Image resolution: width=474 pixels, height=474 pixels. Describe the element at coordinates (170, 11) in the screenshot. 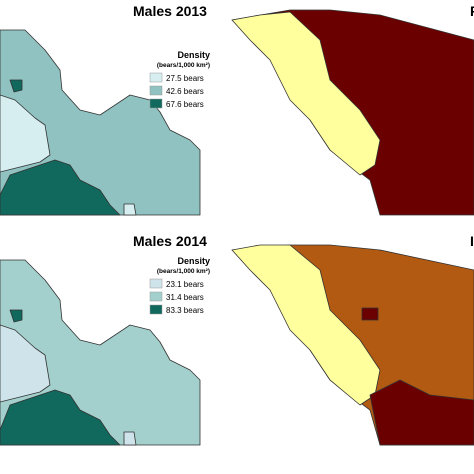

I see `panel-title: Males 2013` at that location.